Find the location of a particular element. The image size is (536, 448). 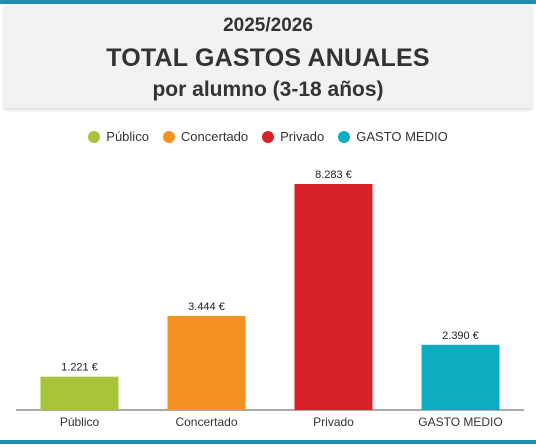

chart-year: 2025/2026 is located at coordinates (268, 25).